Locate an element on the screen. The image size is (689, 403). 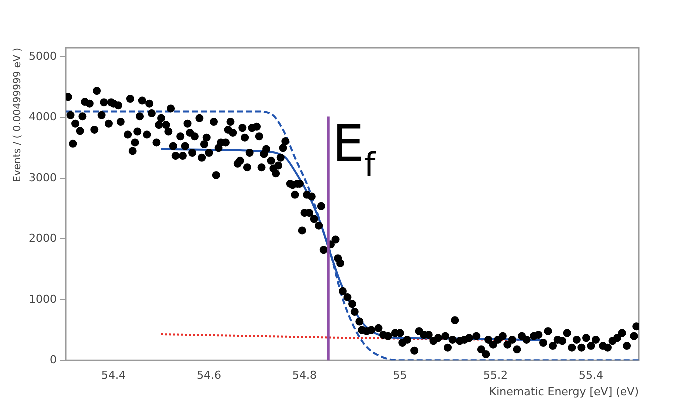
x-tick-label: 54.6 is located at coordinates (209, 375).